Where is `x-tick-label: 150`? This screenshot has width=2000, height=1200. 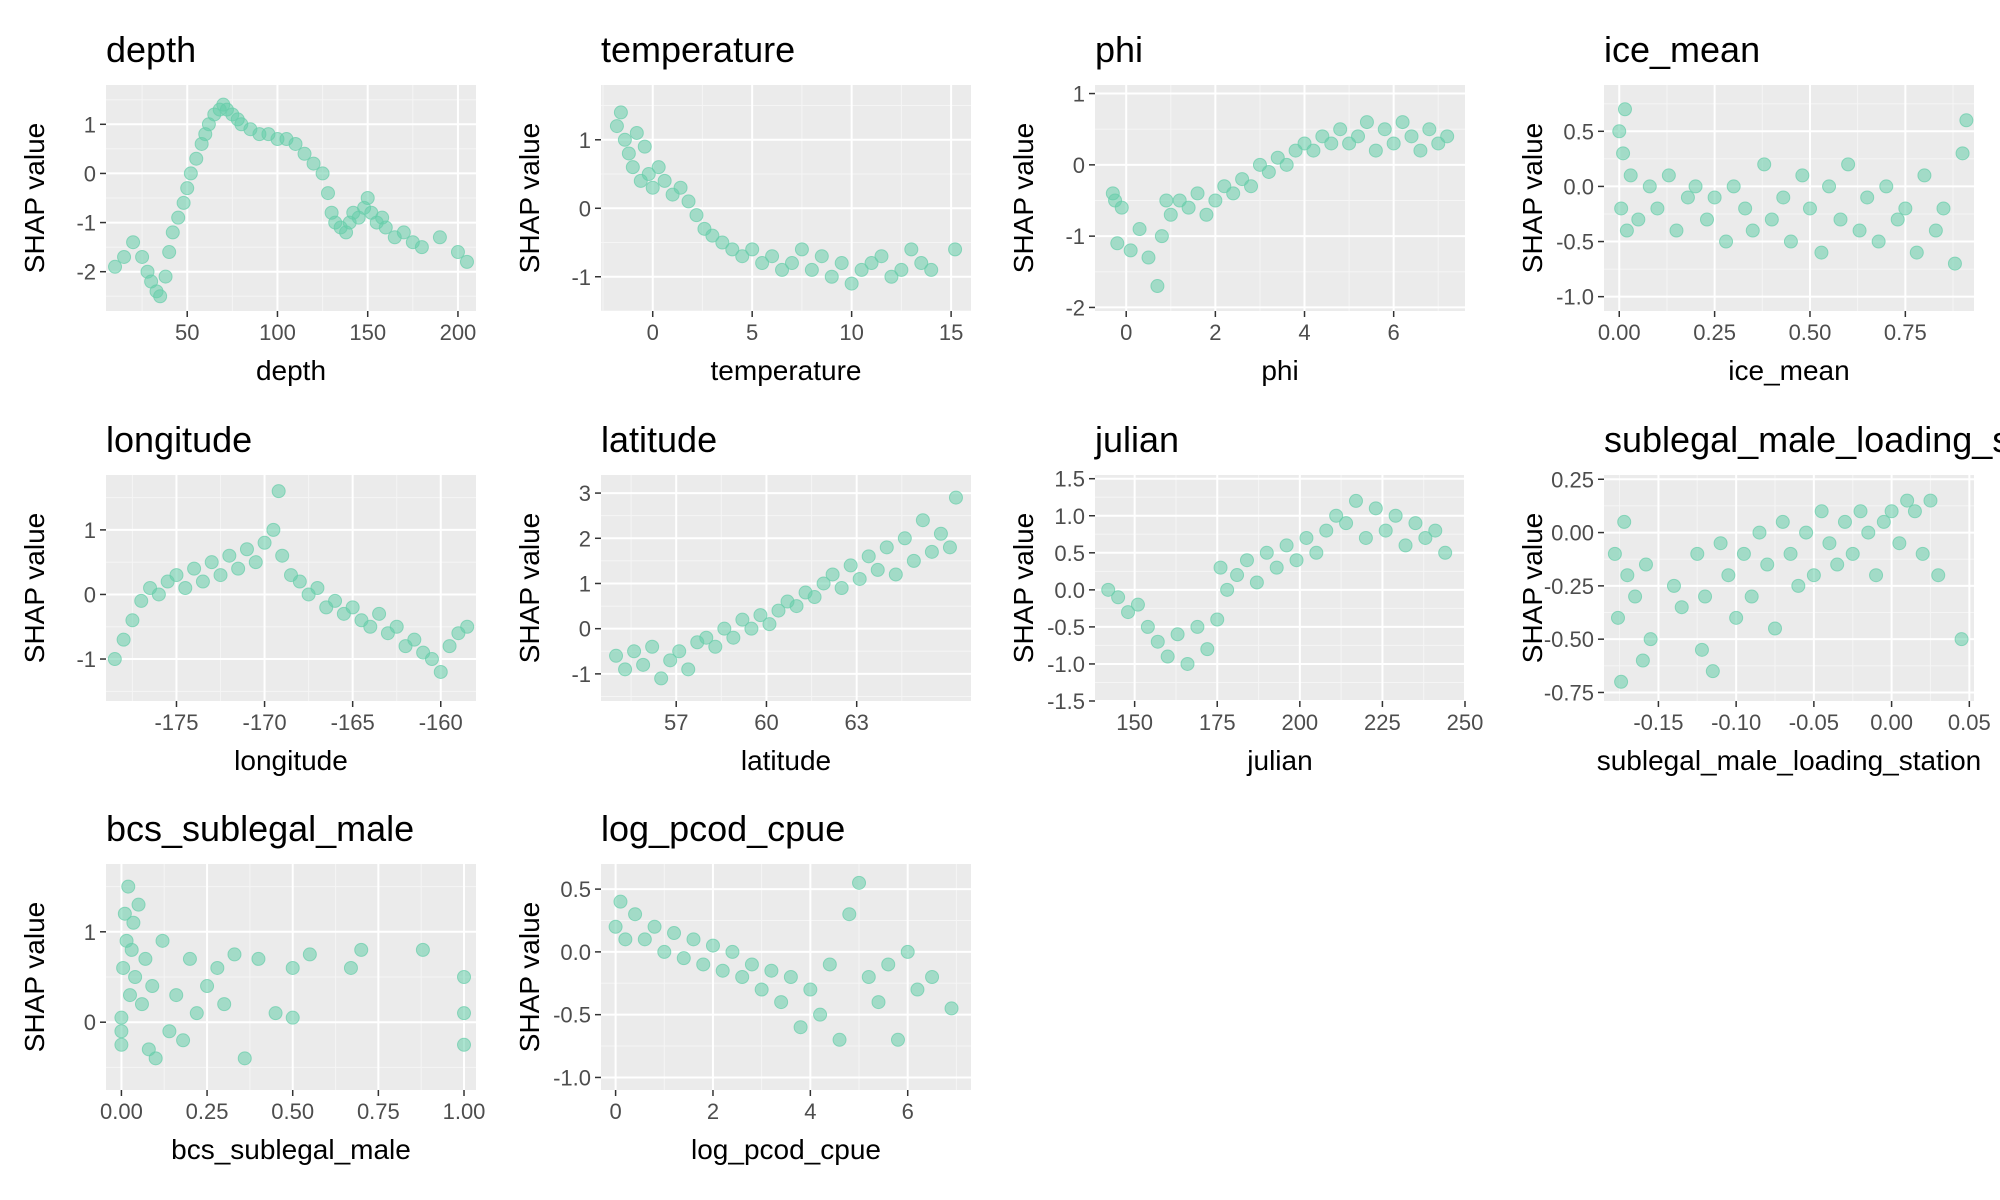 x-tick-label: 150 is located at coordinates (1134, 722).